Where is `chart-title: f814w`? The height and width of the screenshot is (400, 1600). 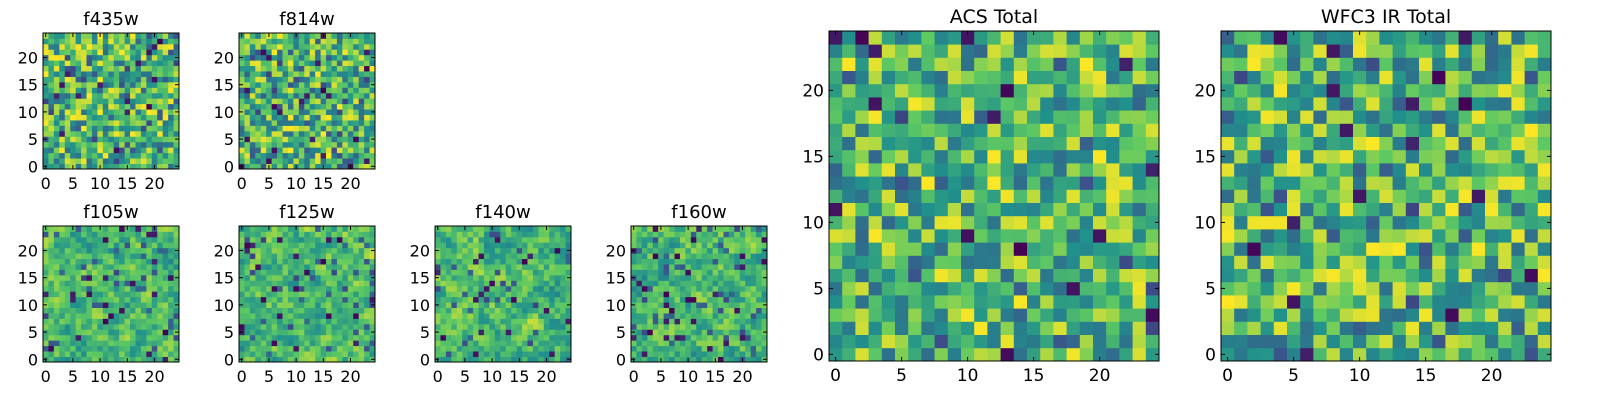
chart-title: f814w is located at coordinates (306, 19).